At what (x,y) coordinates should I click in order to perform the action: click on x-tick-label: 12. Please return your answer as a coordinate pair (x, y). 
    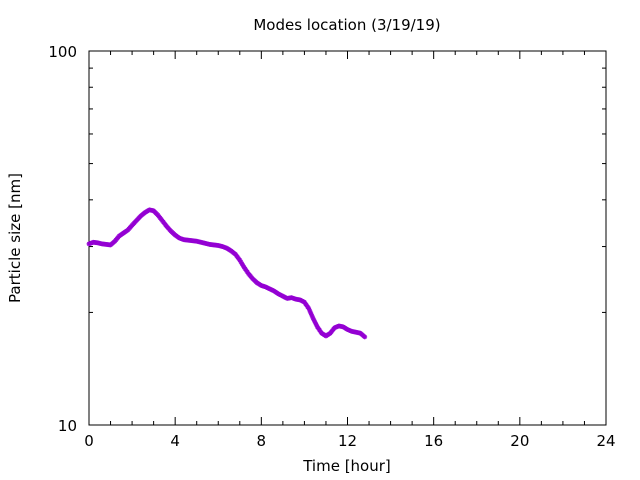
    Looking at the image, I should click on (347, 441).